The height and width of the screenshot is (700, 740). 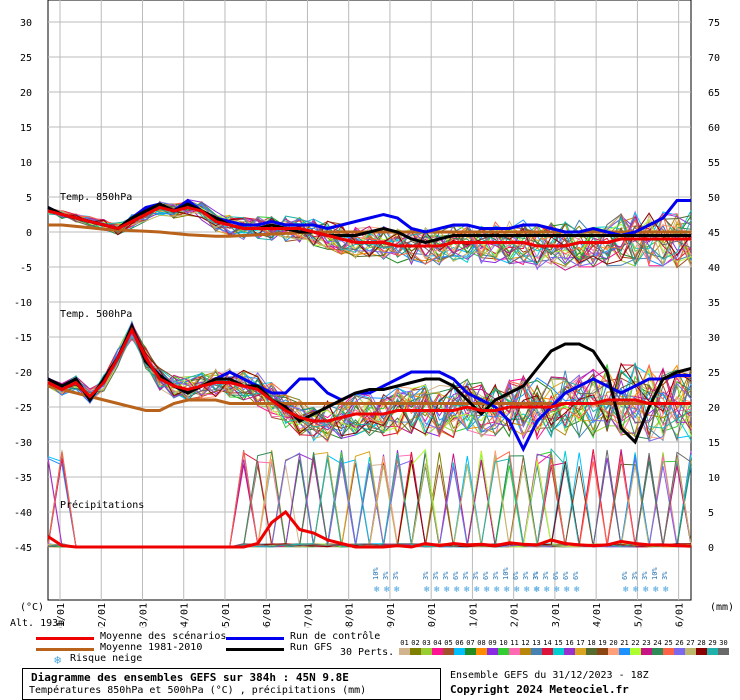 I want to click on pert-id: 11, so click(x=514, y=643).